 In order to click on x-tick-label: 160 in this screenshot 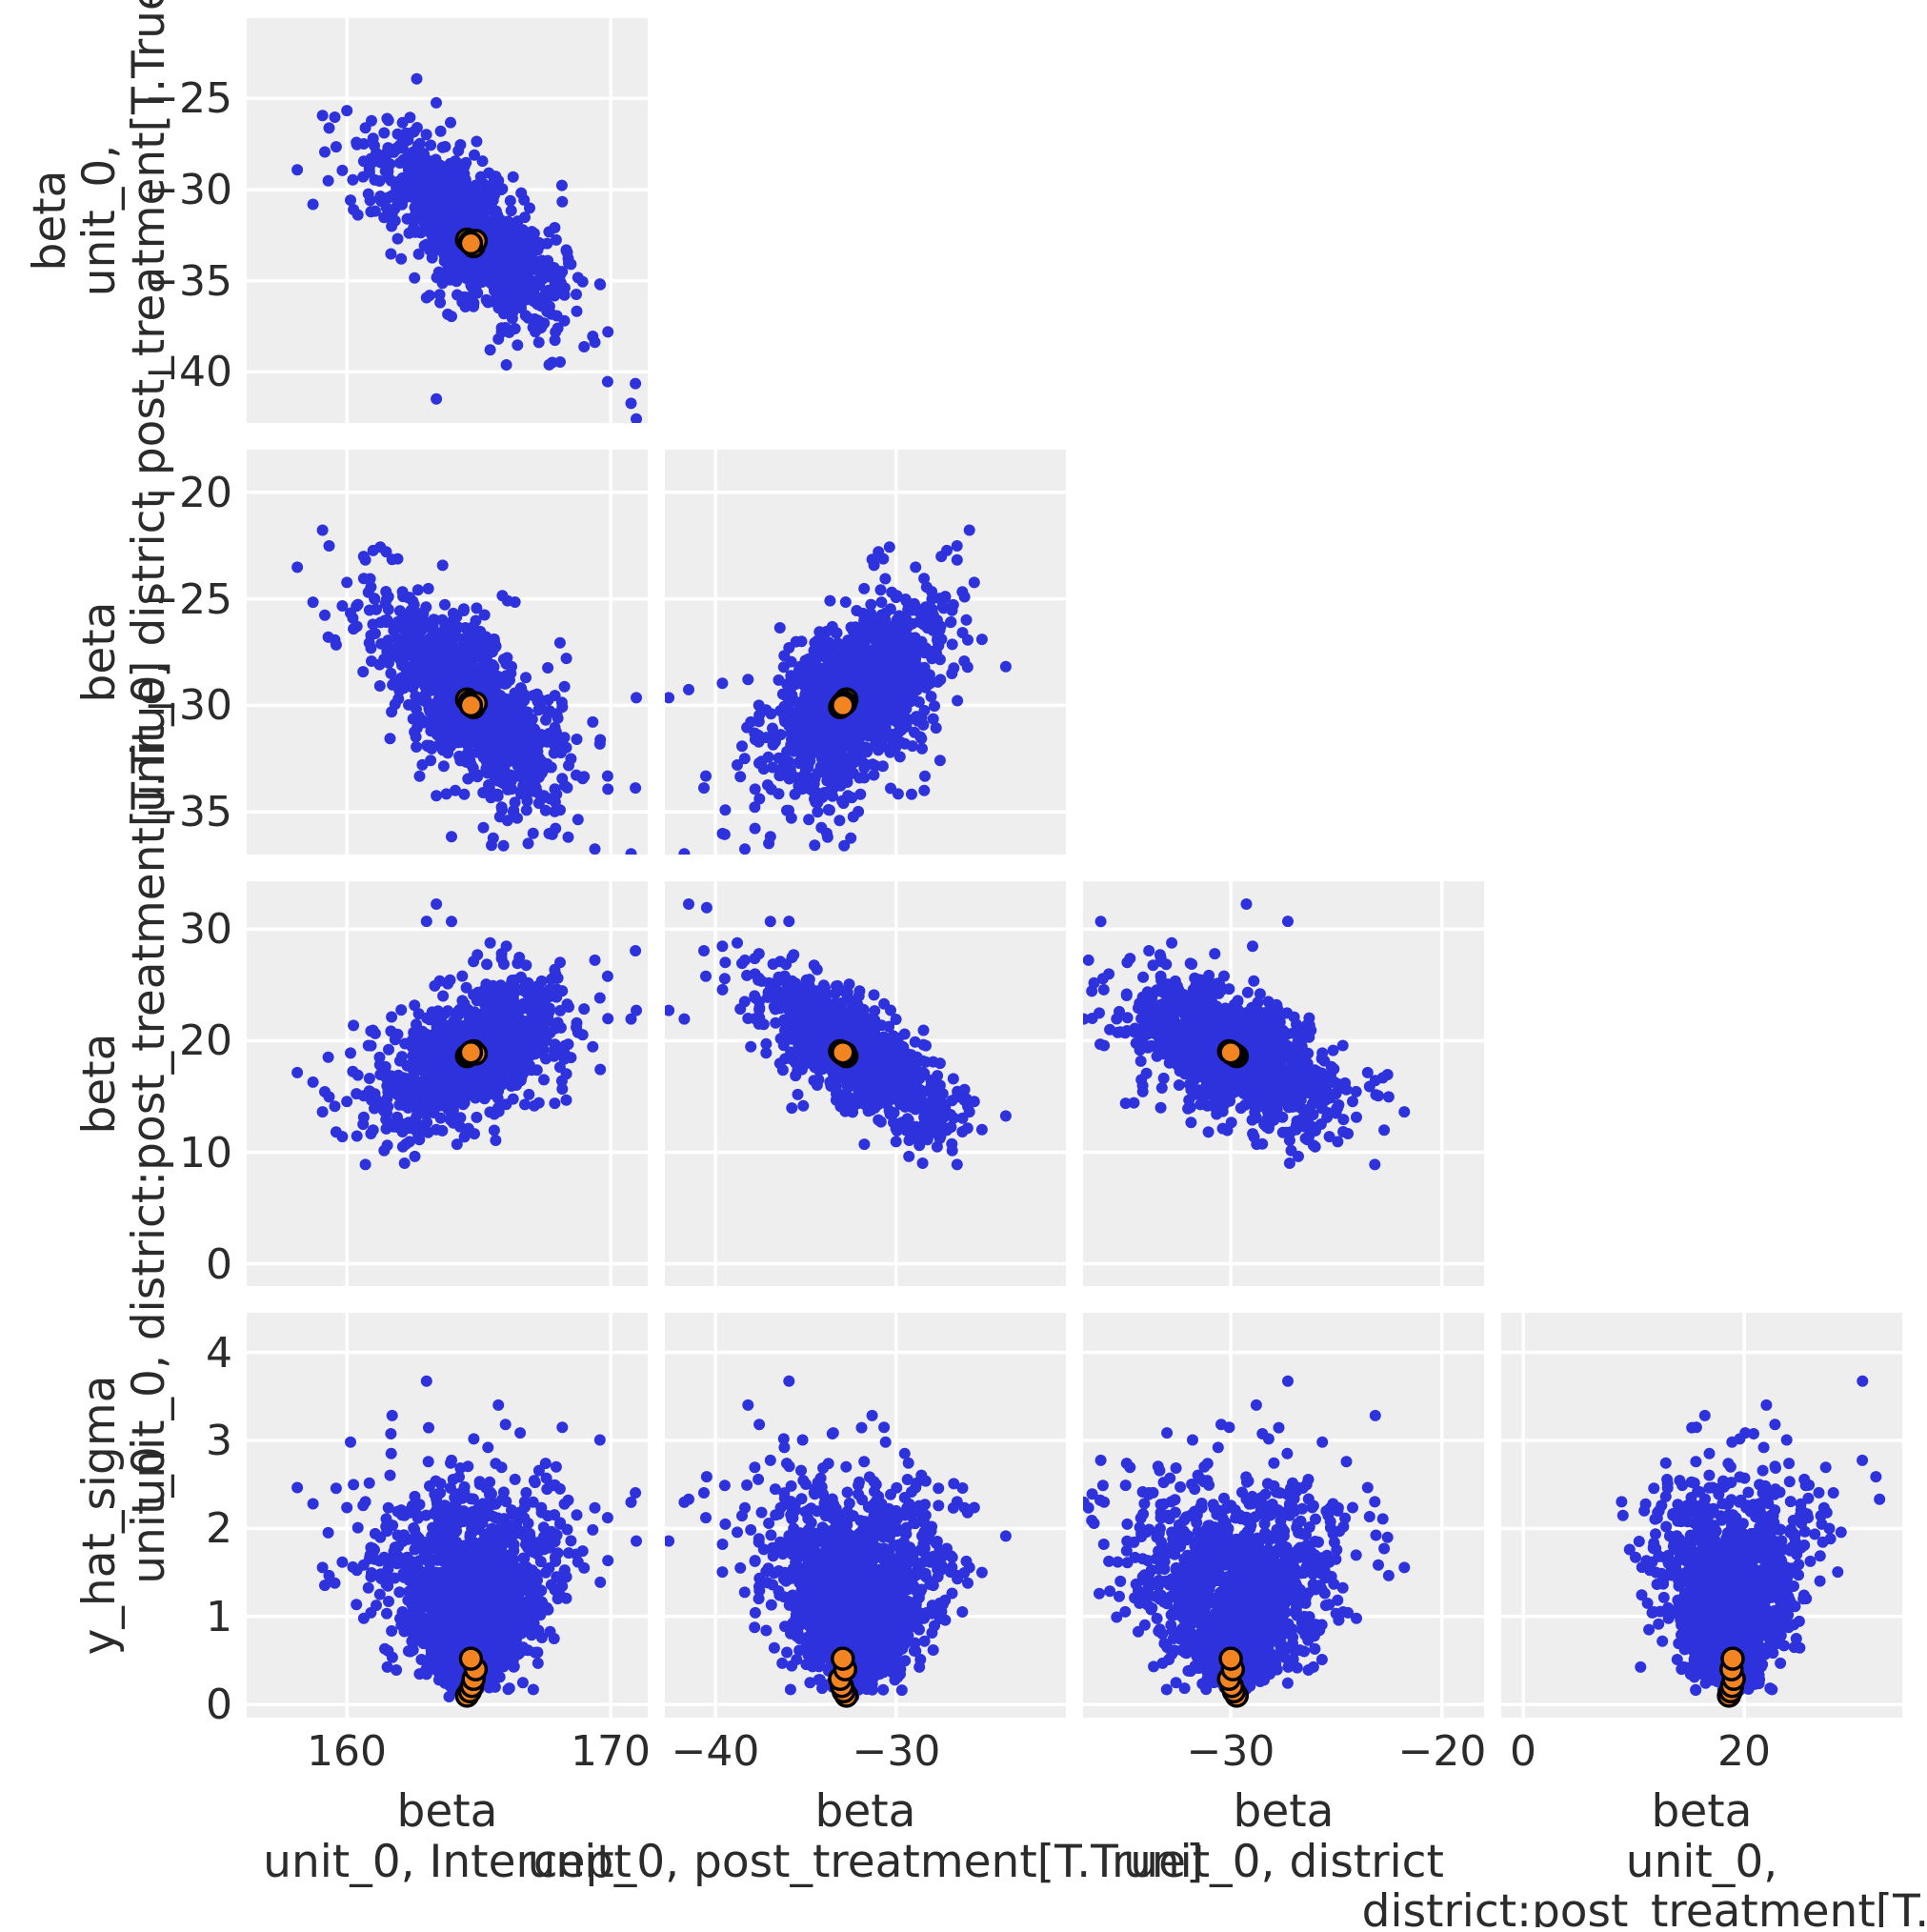, I will do `click(347, 1752)`.